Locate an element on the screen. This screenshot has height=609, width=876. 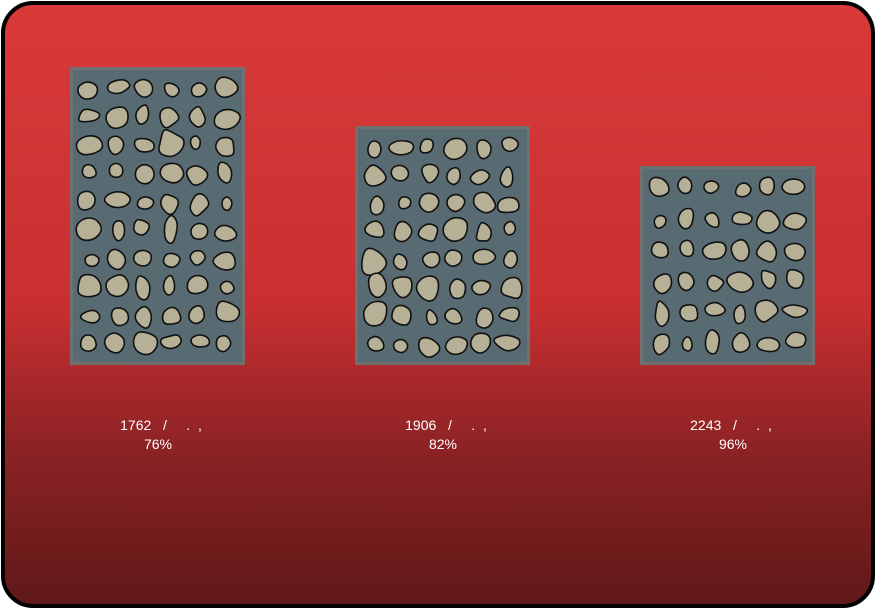
tile-frame is located at coordinates (727, 265).